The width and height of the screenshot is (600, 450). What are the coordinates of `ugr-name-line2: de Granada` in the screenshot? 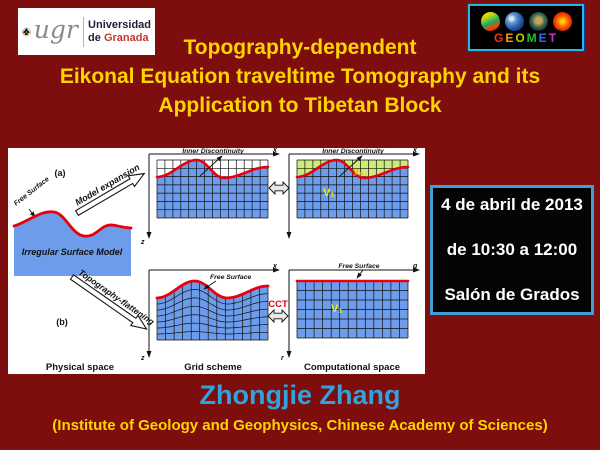 It's located at (118, 37).